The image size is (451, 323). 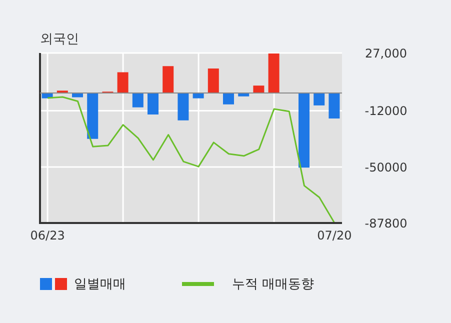 I want to click on y-tick-label: -87800, so click(x=386, y=223).